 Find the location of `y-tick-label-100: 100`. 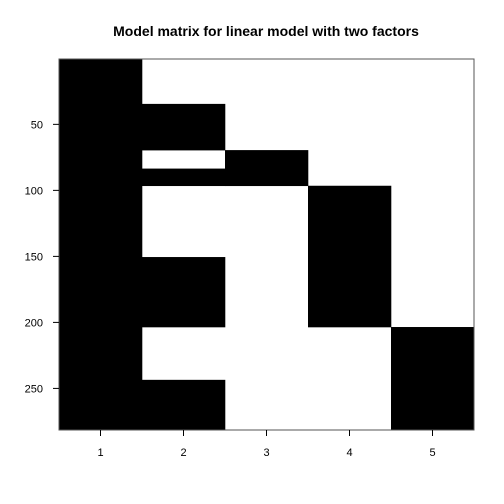

y-tick-label-100: 100 is located at coordinates (34, 191).